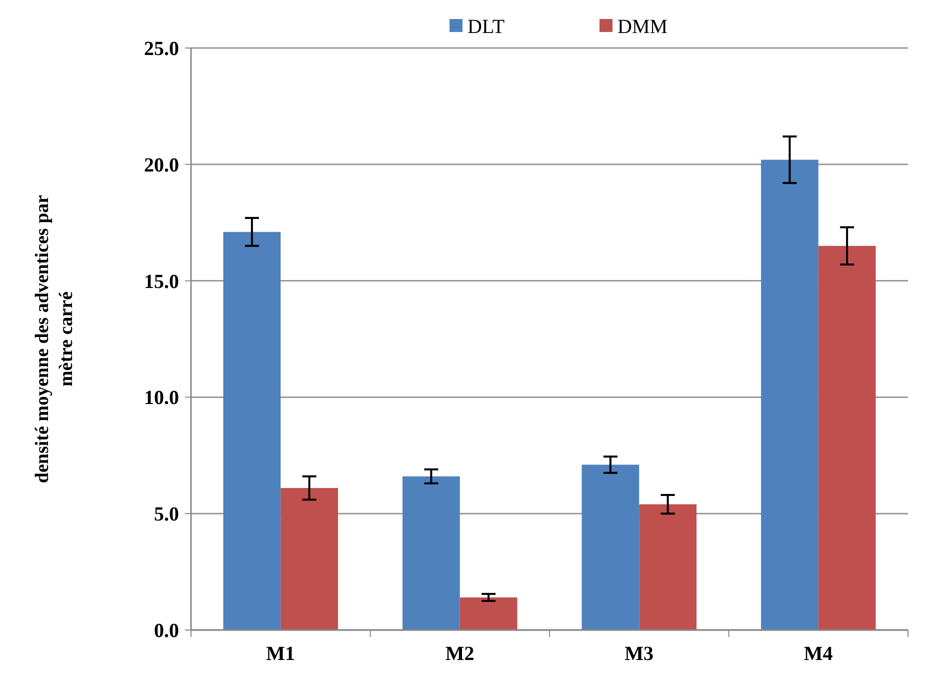 This screenshot has height=680, width=936. What do you see at coordinates (161, 398) in the screenshot?
I see `y-tick-label: 10.0` at bounding box center [161, 398].